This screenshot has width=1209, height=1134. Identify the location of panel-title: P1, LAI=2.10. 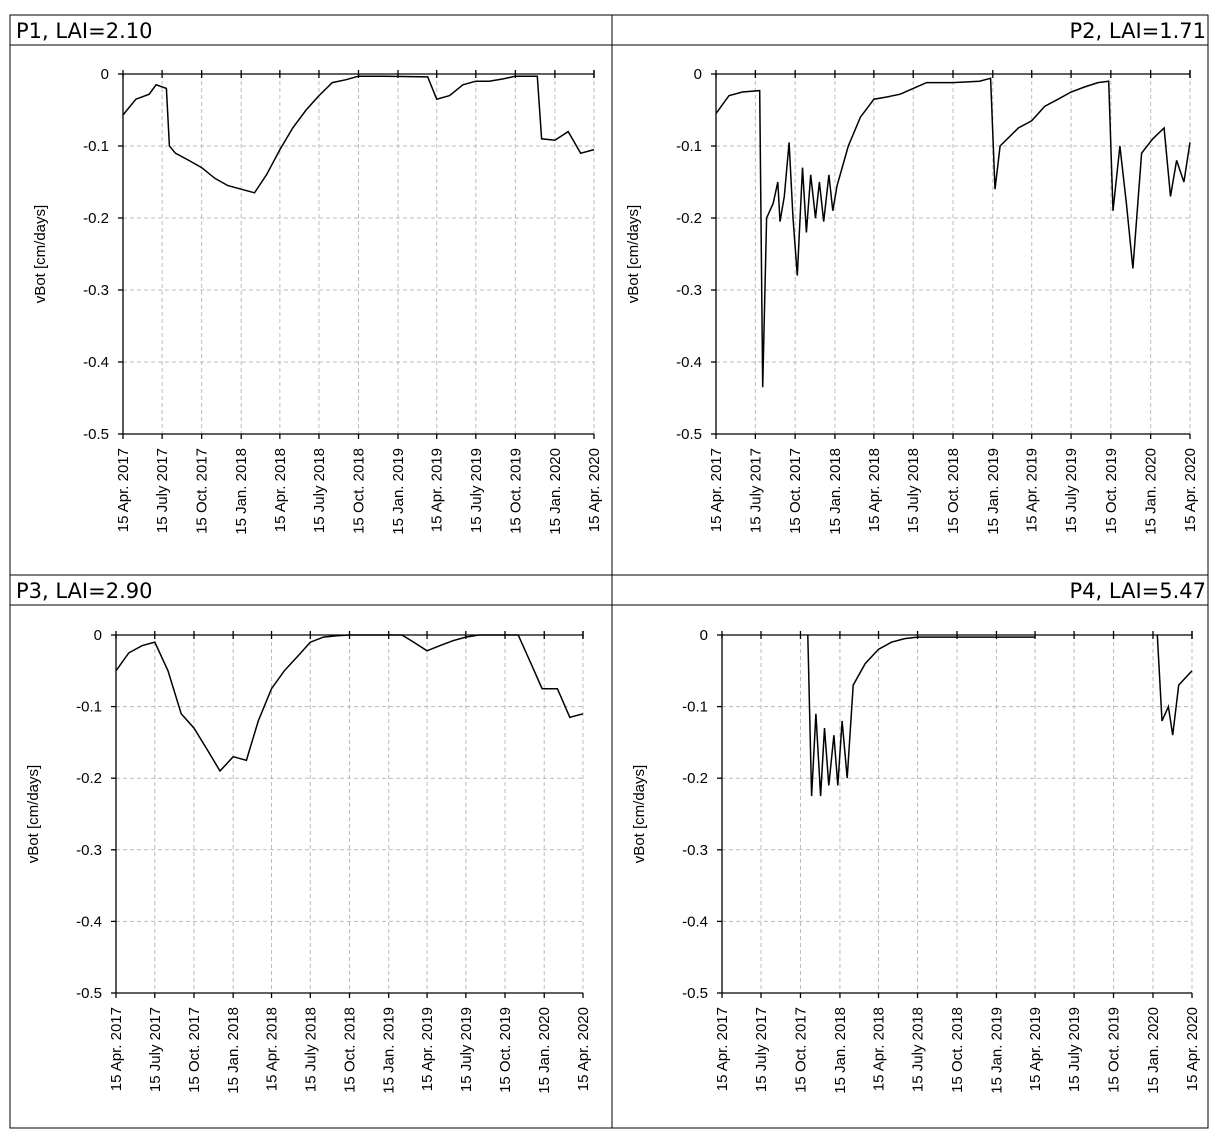
(84, 31).